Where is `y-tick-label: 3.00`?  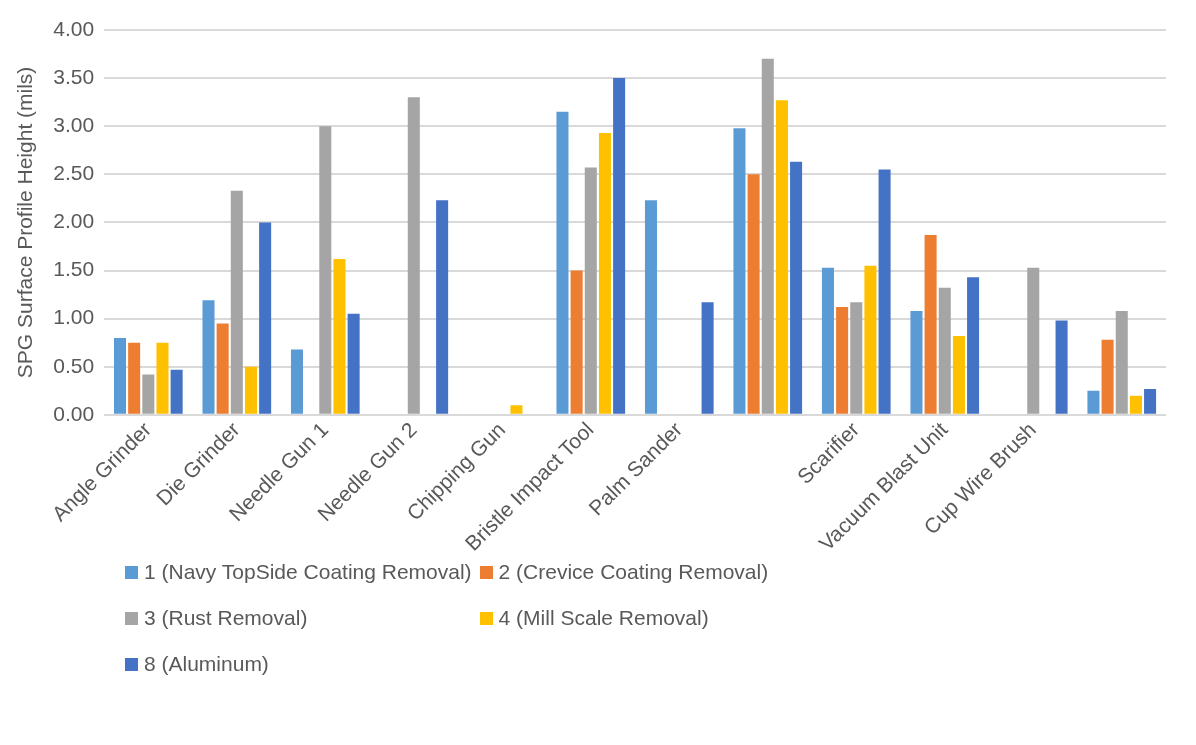 y-tick-label: 3.00 is located at coordinates (74, 125).